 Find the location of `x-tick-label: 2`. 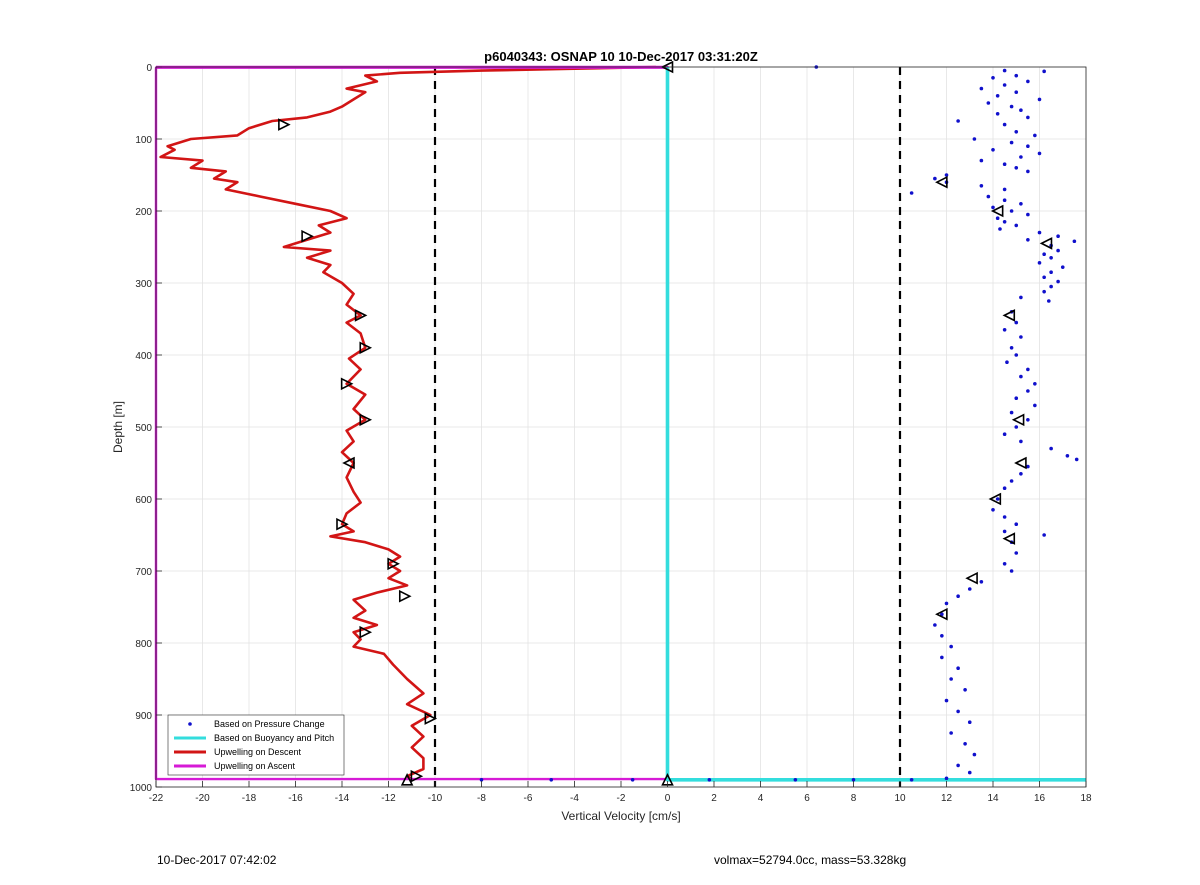

x-tick-label: 2 is located at coordinates (714, 798).